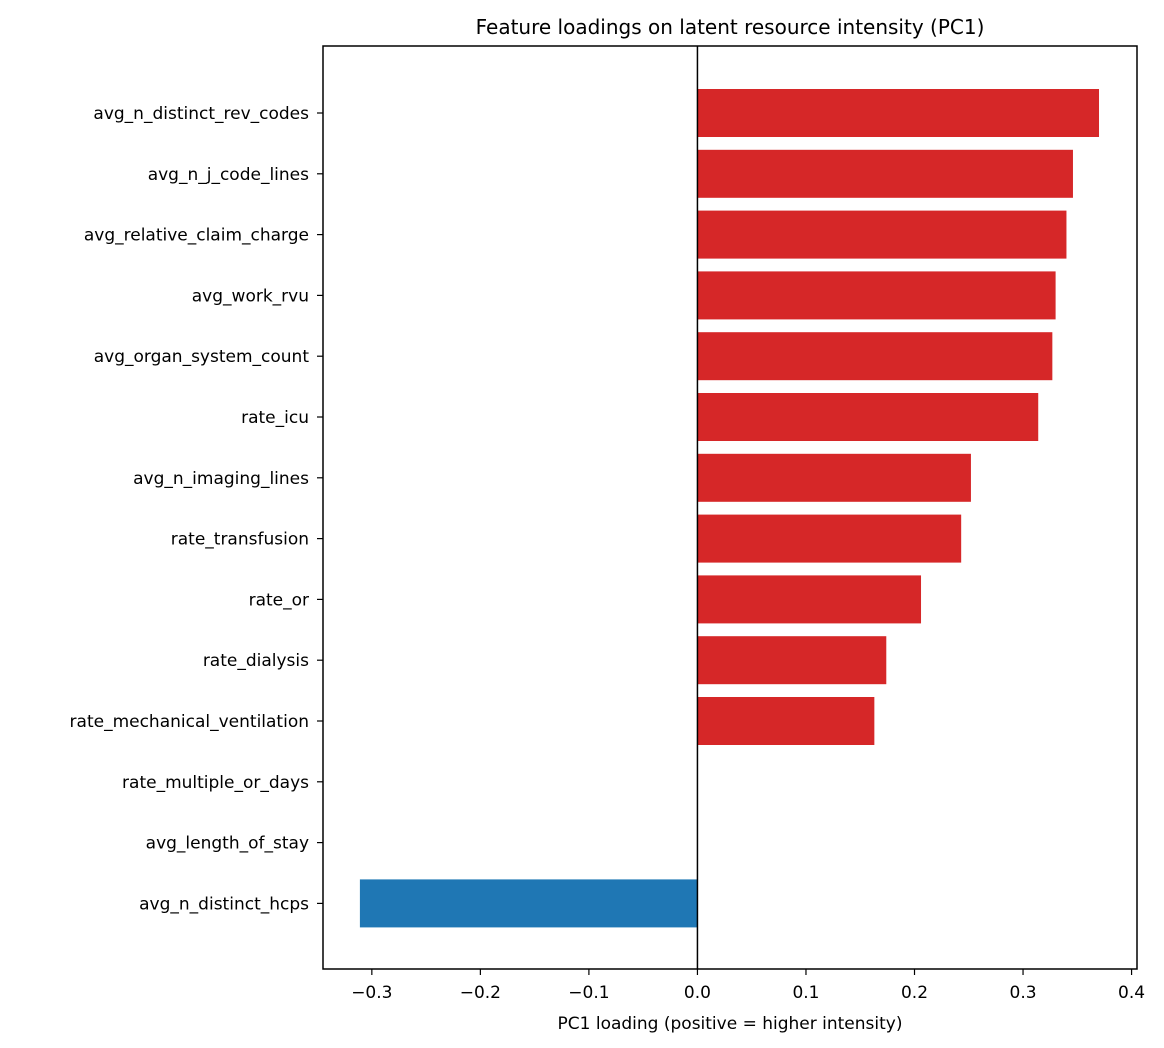  Describe the element at coordinates (1023, 993) in the screenshot. I see `x-tick-label: 0.3` at that location.